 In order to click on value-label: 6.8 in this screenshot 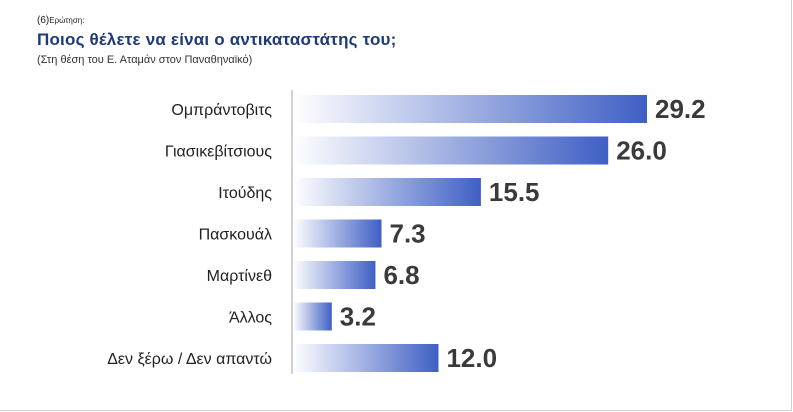, I will do `click(401, 275)`.